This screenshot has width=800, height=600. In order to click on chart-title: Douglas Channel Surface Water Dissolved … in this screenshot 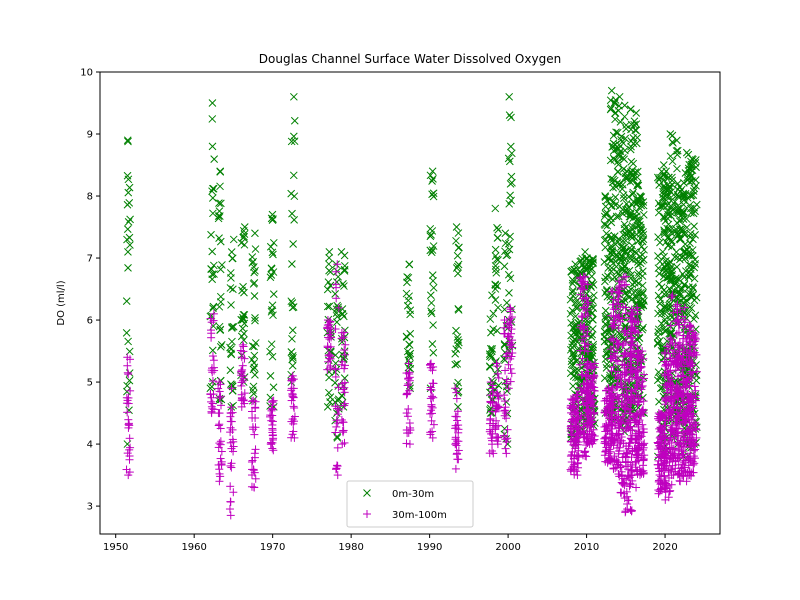, I will do `click(410, 59)`.